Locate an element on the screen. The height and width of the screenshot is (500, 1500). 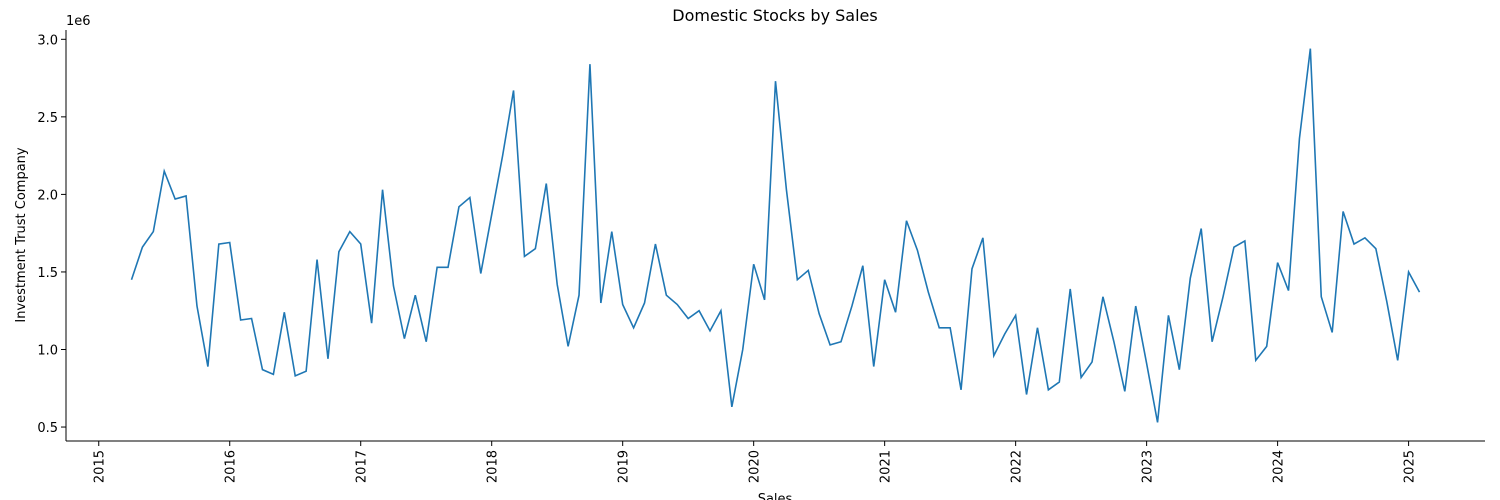
x-tick-label: 2022 is located at coordinates (1017, 466).